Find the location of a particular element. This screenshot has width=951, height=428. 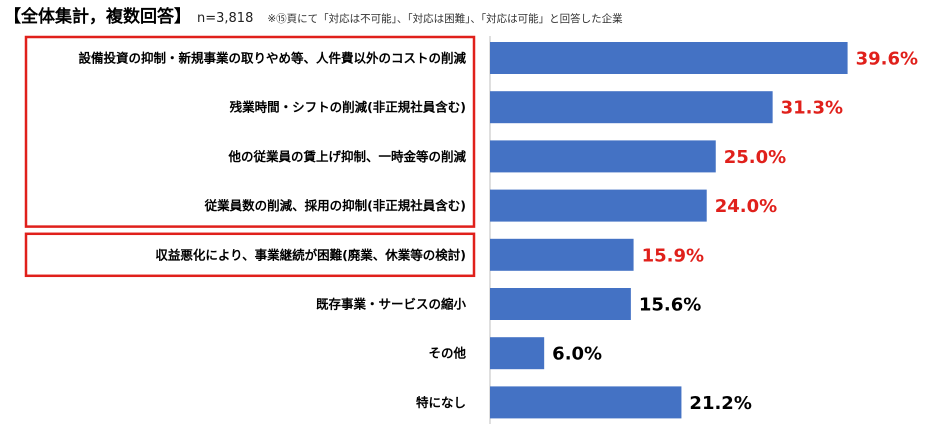

category-label: 従業員数の削減、採用の抑制(非正規社員含む) is located at coordinates (335, 205).